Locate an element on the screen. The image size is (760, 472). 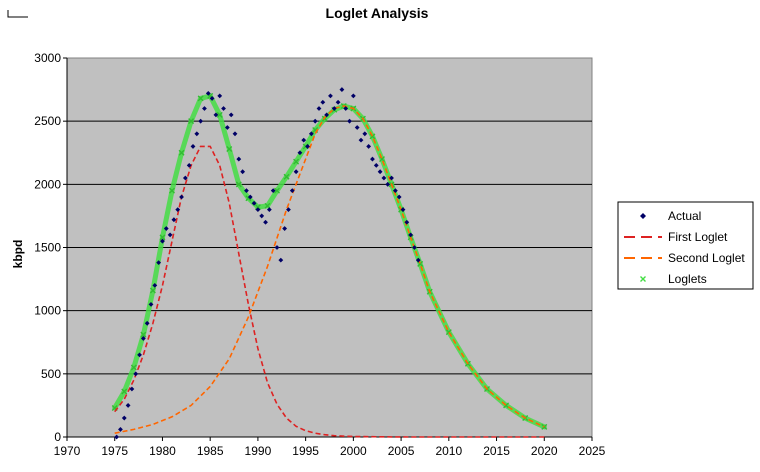
legend-label: First Loglet is located at coordinates (698, 237).